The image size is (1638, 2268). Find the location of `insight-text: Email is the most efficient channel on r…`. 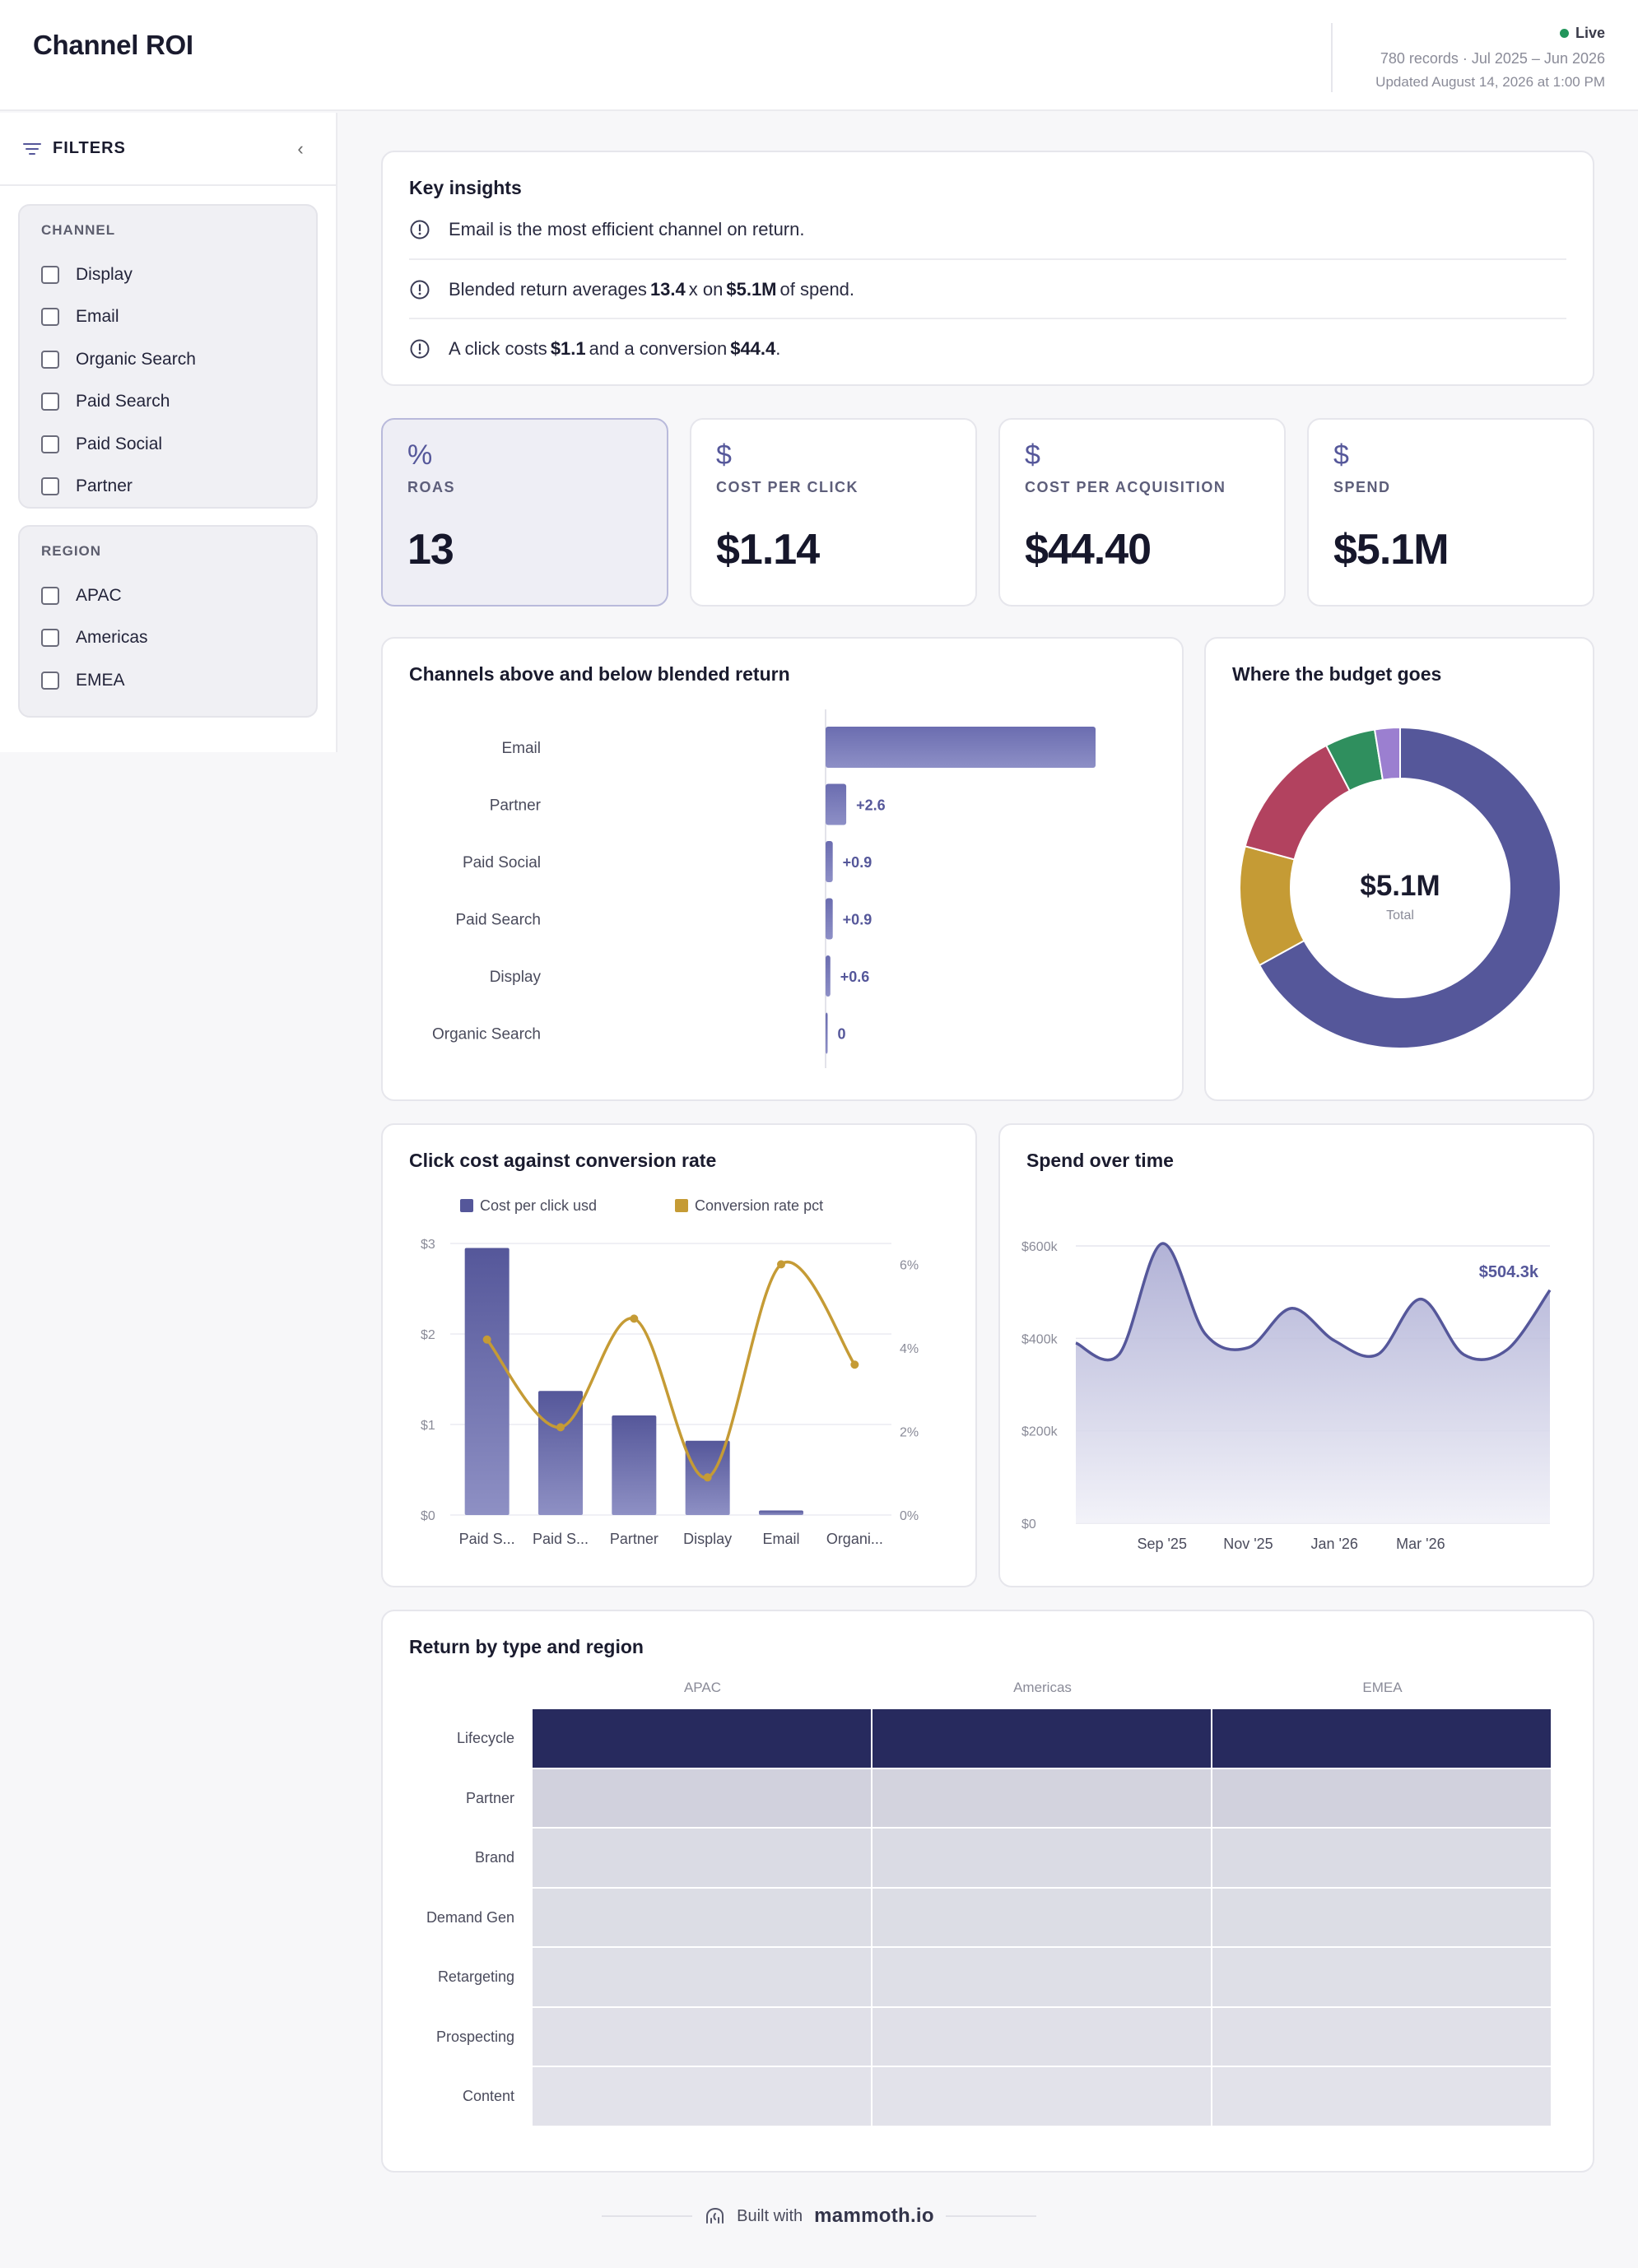

insight-text: Email is the most efficient channel on r… is located at coordinates (627, 229).